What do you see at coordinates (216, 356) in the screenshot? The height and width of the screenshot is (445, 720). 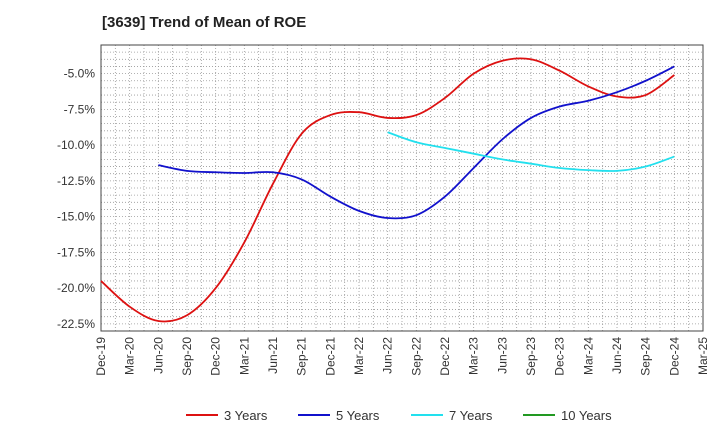 I see `x-tick-label: Dec-20` at bounding box center [216, 356].